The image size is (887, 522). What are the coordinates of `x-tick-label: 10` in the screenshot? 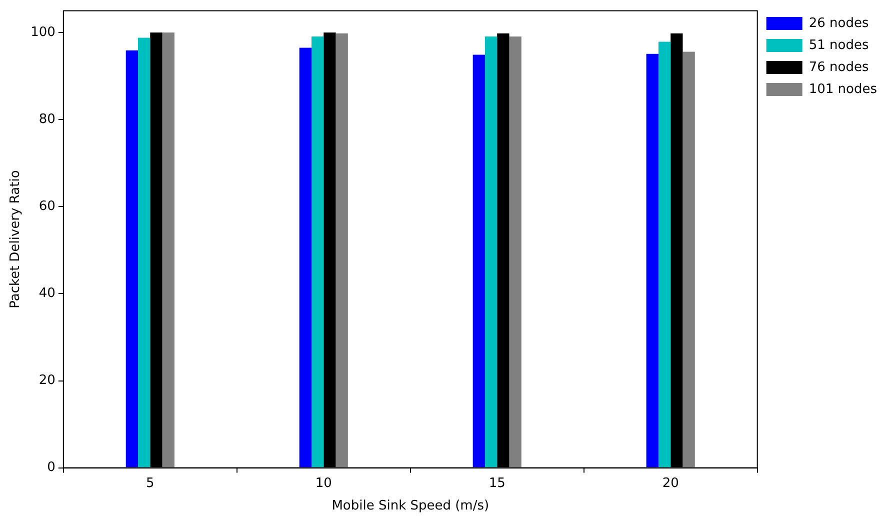 It's located at (323, 483).